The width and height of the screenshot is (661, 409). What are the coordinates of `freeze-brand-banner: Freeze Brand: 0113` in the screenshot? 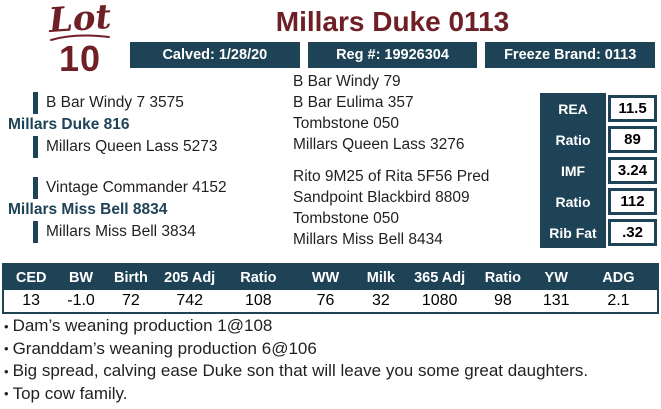 It's located at (570, 55).